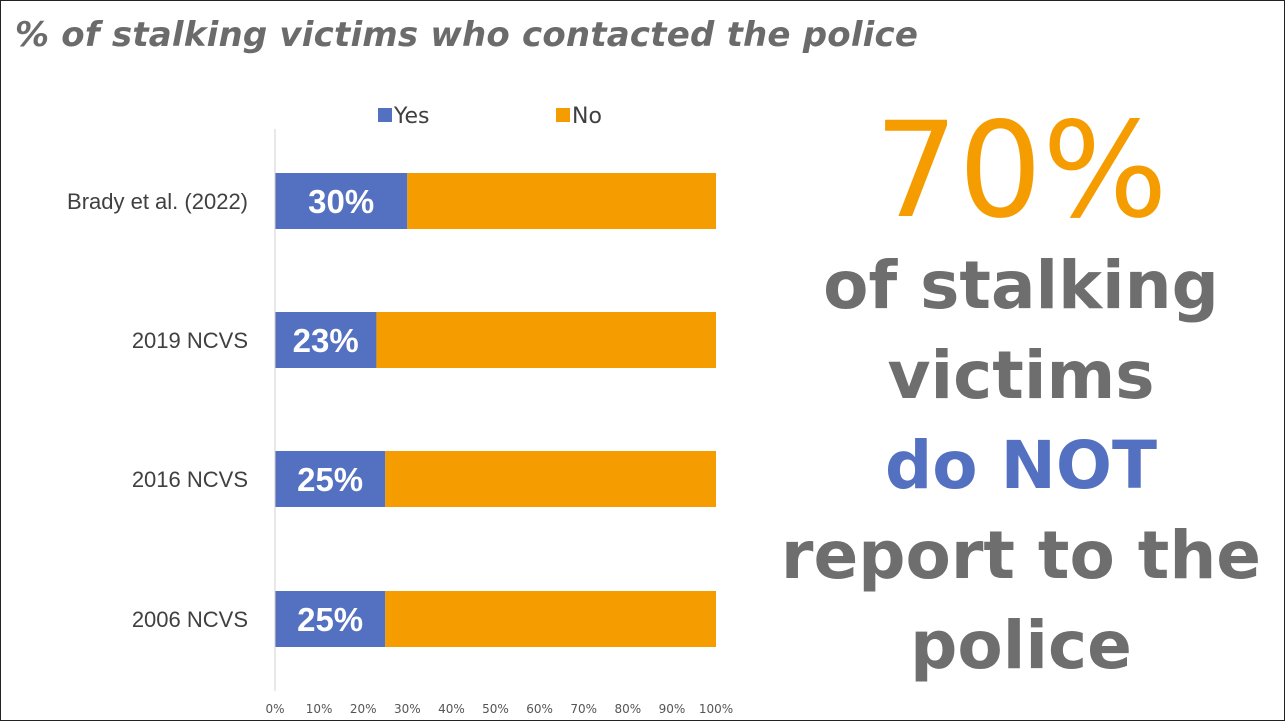 The image size is (1285, 721). What do you see at coordinates (363, 709) in the screenshot?
I see `x-tick-2: 20%` at bounding box center [363, 709].